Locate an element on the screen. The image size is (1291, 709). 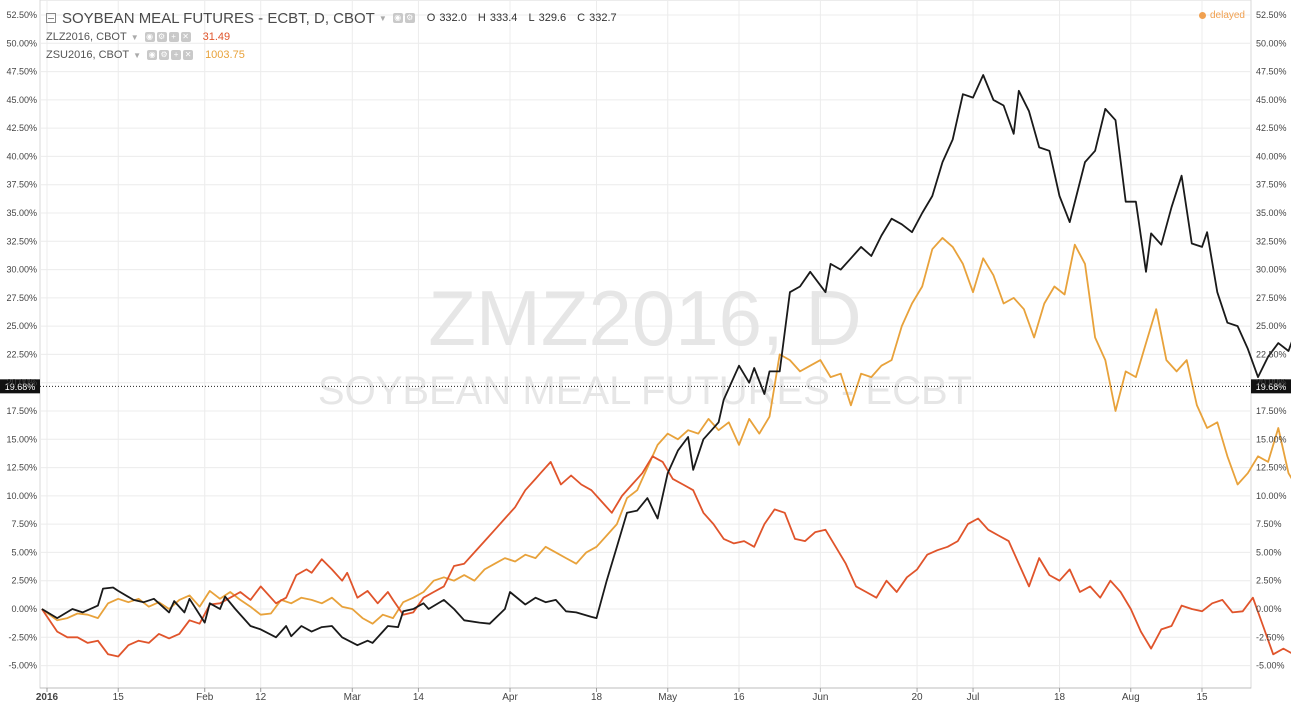
ohlc-open-value: 332.0 is located at coordinates (453, 18).